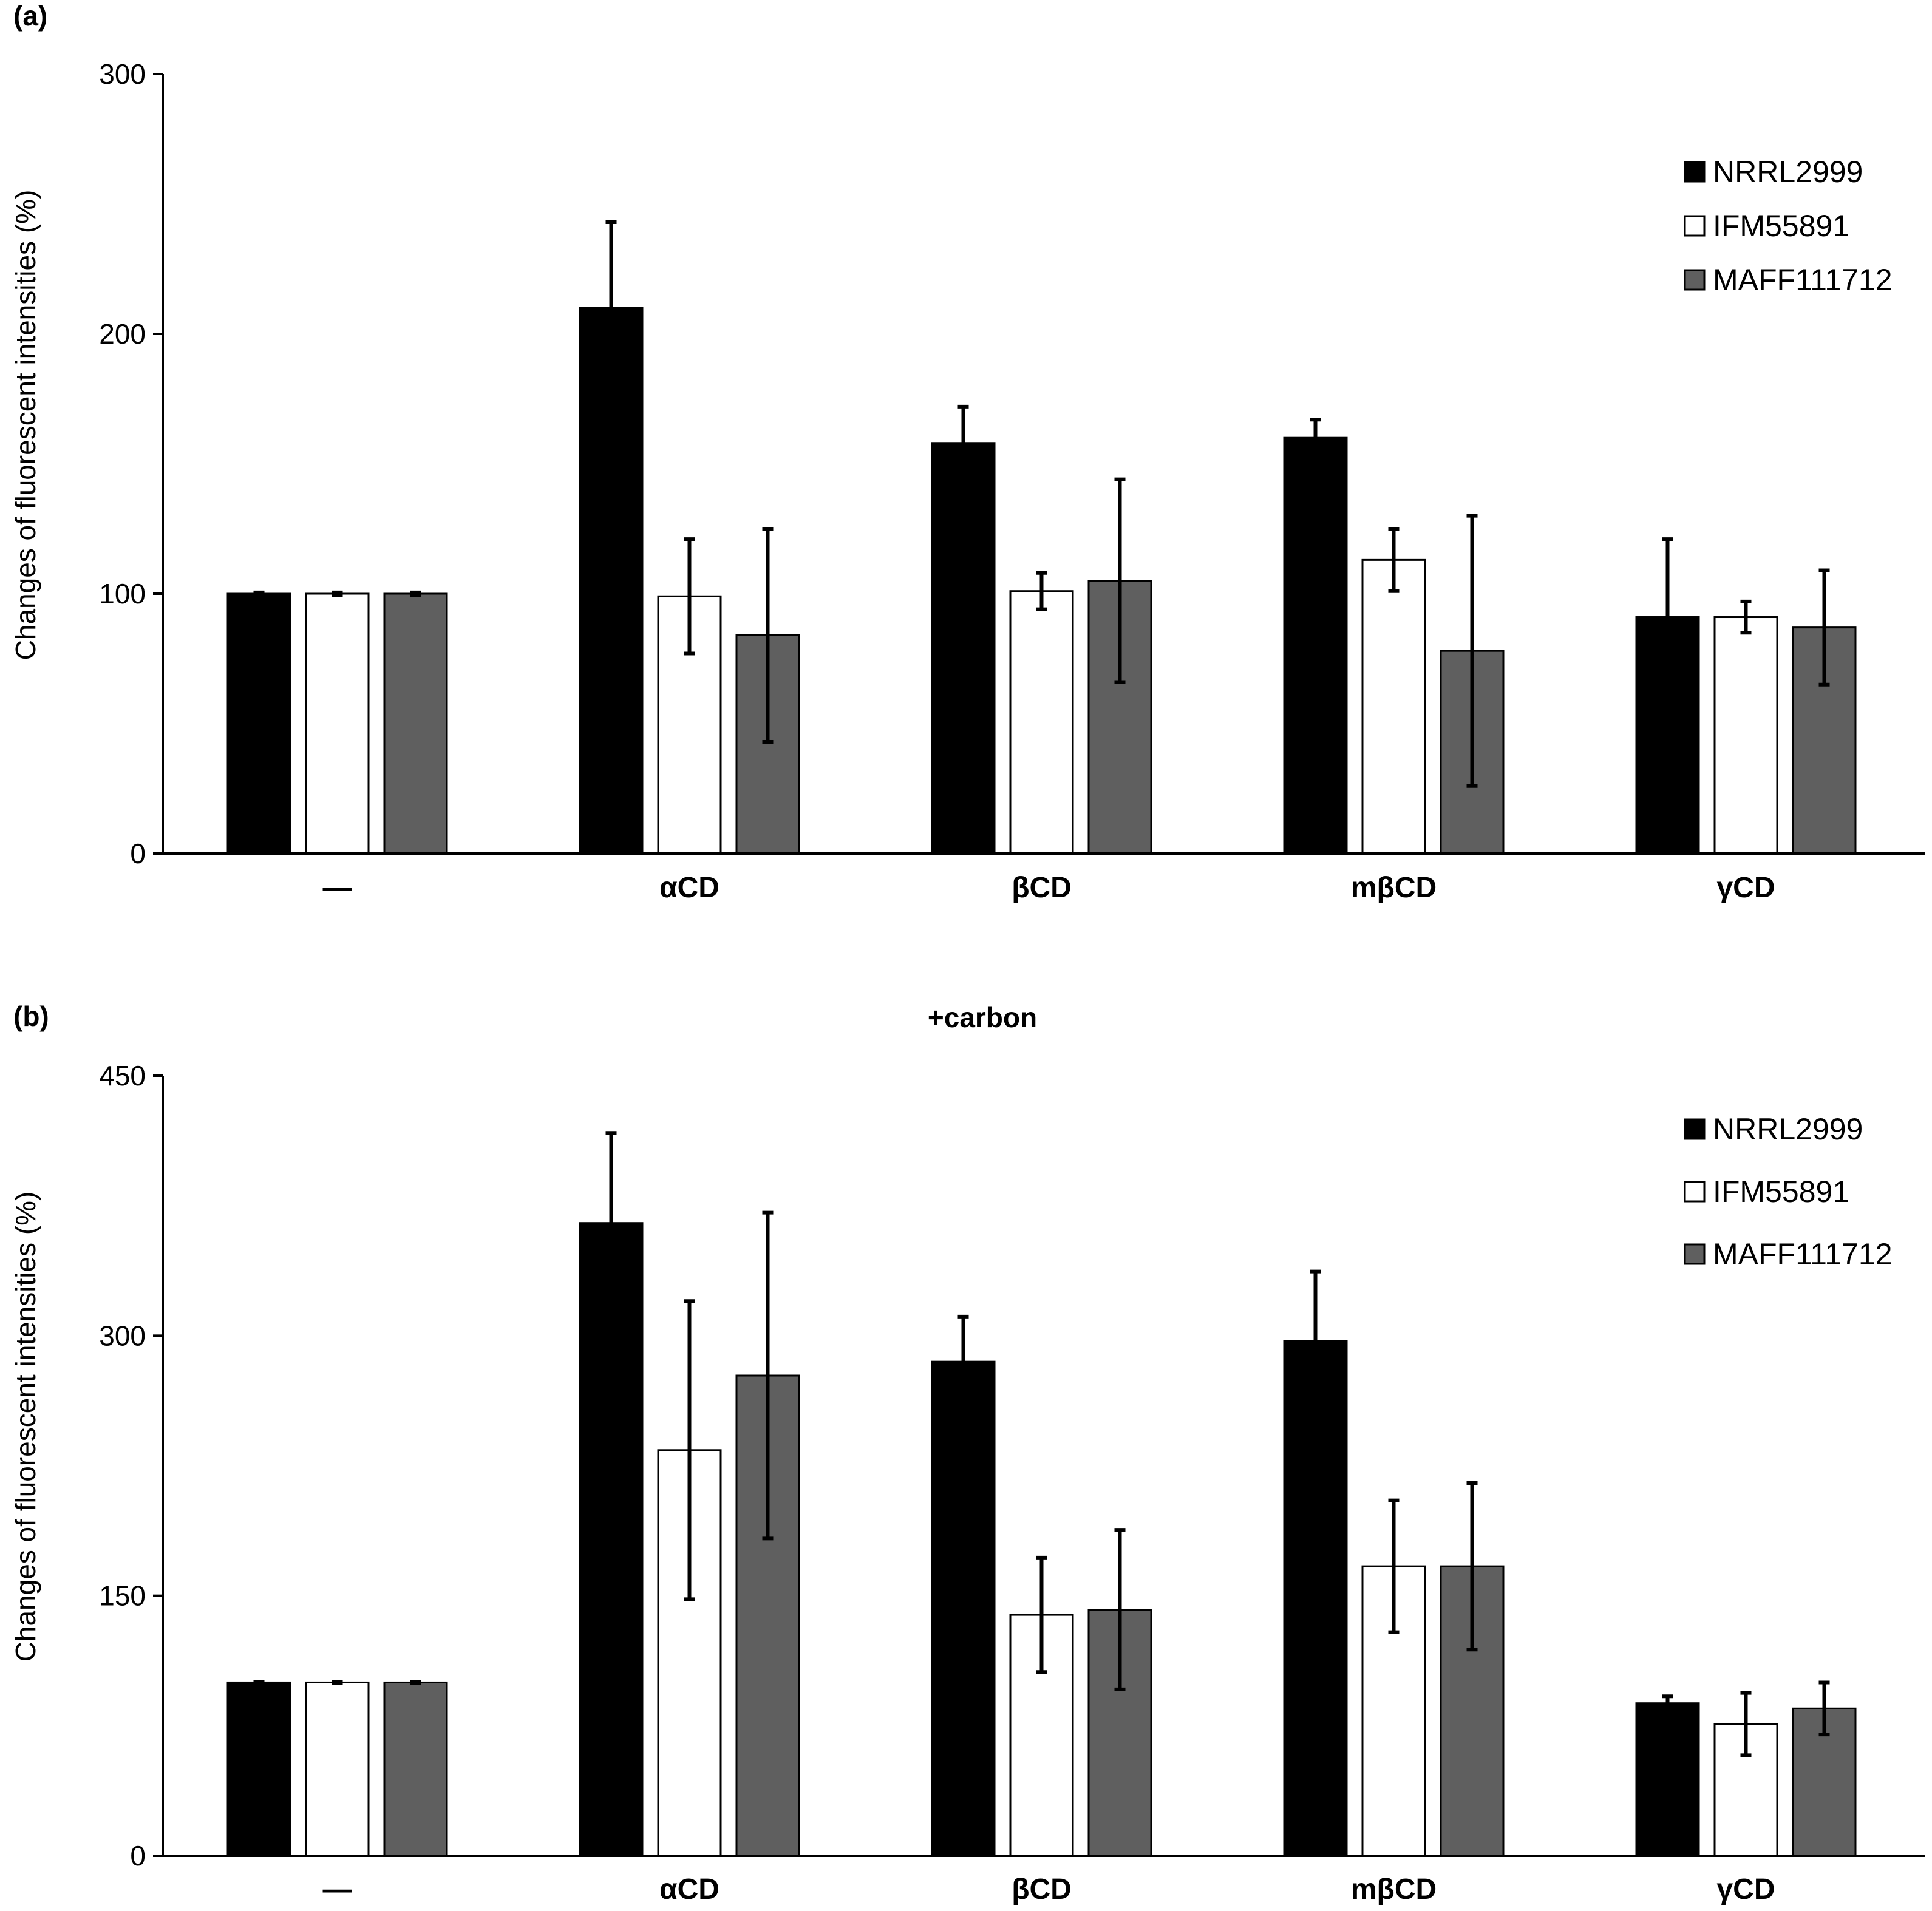 Image resolution: width=1932 pixels, height=1911 pixels. What do you see at coordinates (25, 425) in the screenshot?
I see `y-axis-label-a: Changes of fluorescent intensities (%)` at bounding box center [25, 425].